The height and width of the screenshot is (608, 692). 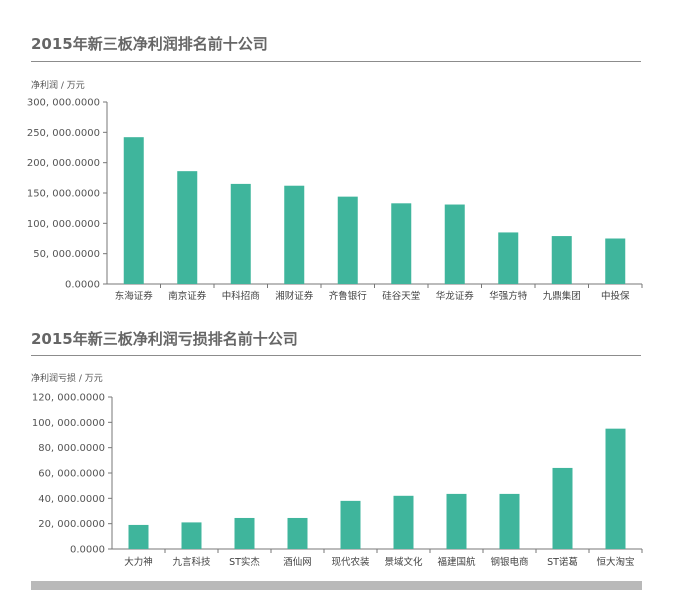 What do you see at coordinates (401, 296) in the screenshot?
I see `category-label: 硅谷天堂` at bounding box center [401, 296].